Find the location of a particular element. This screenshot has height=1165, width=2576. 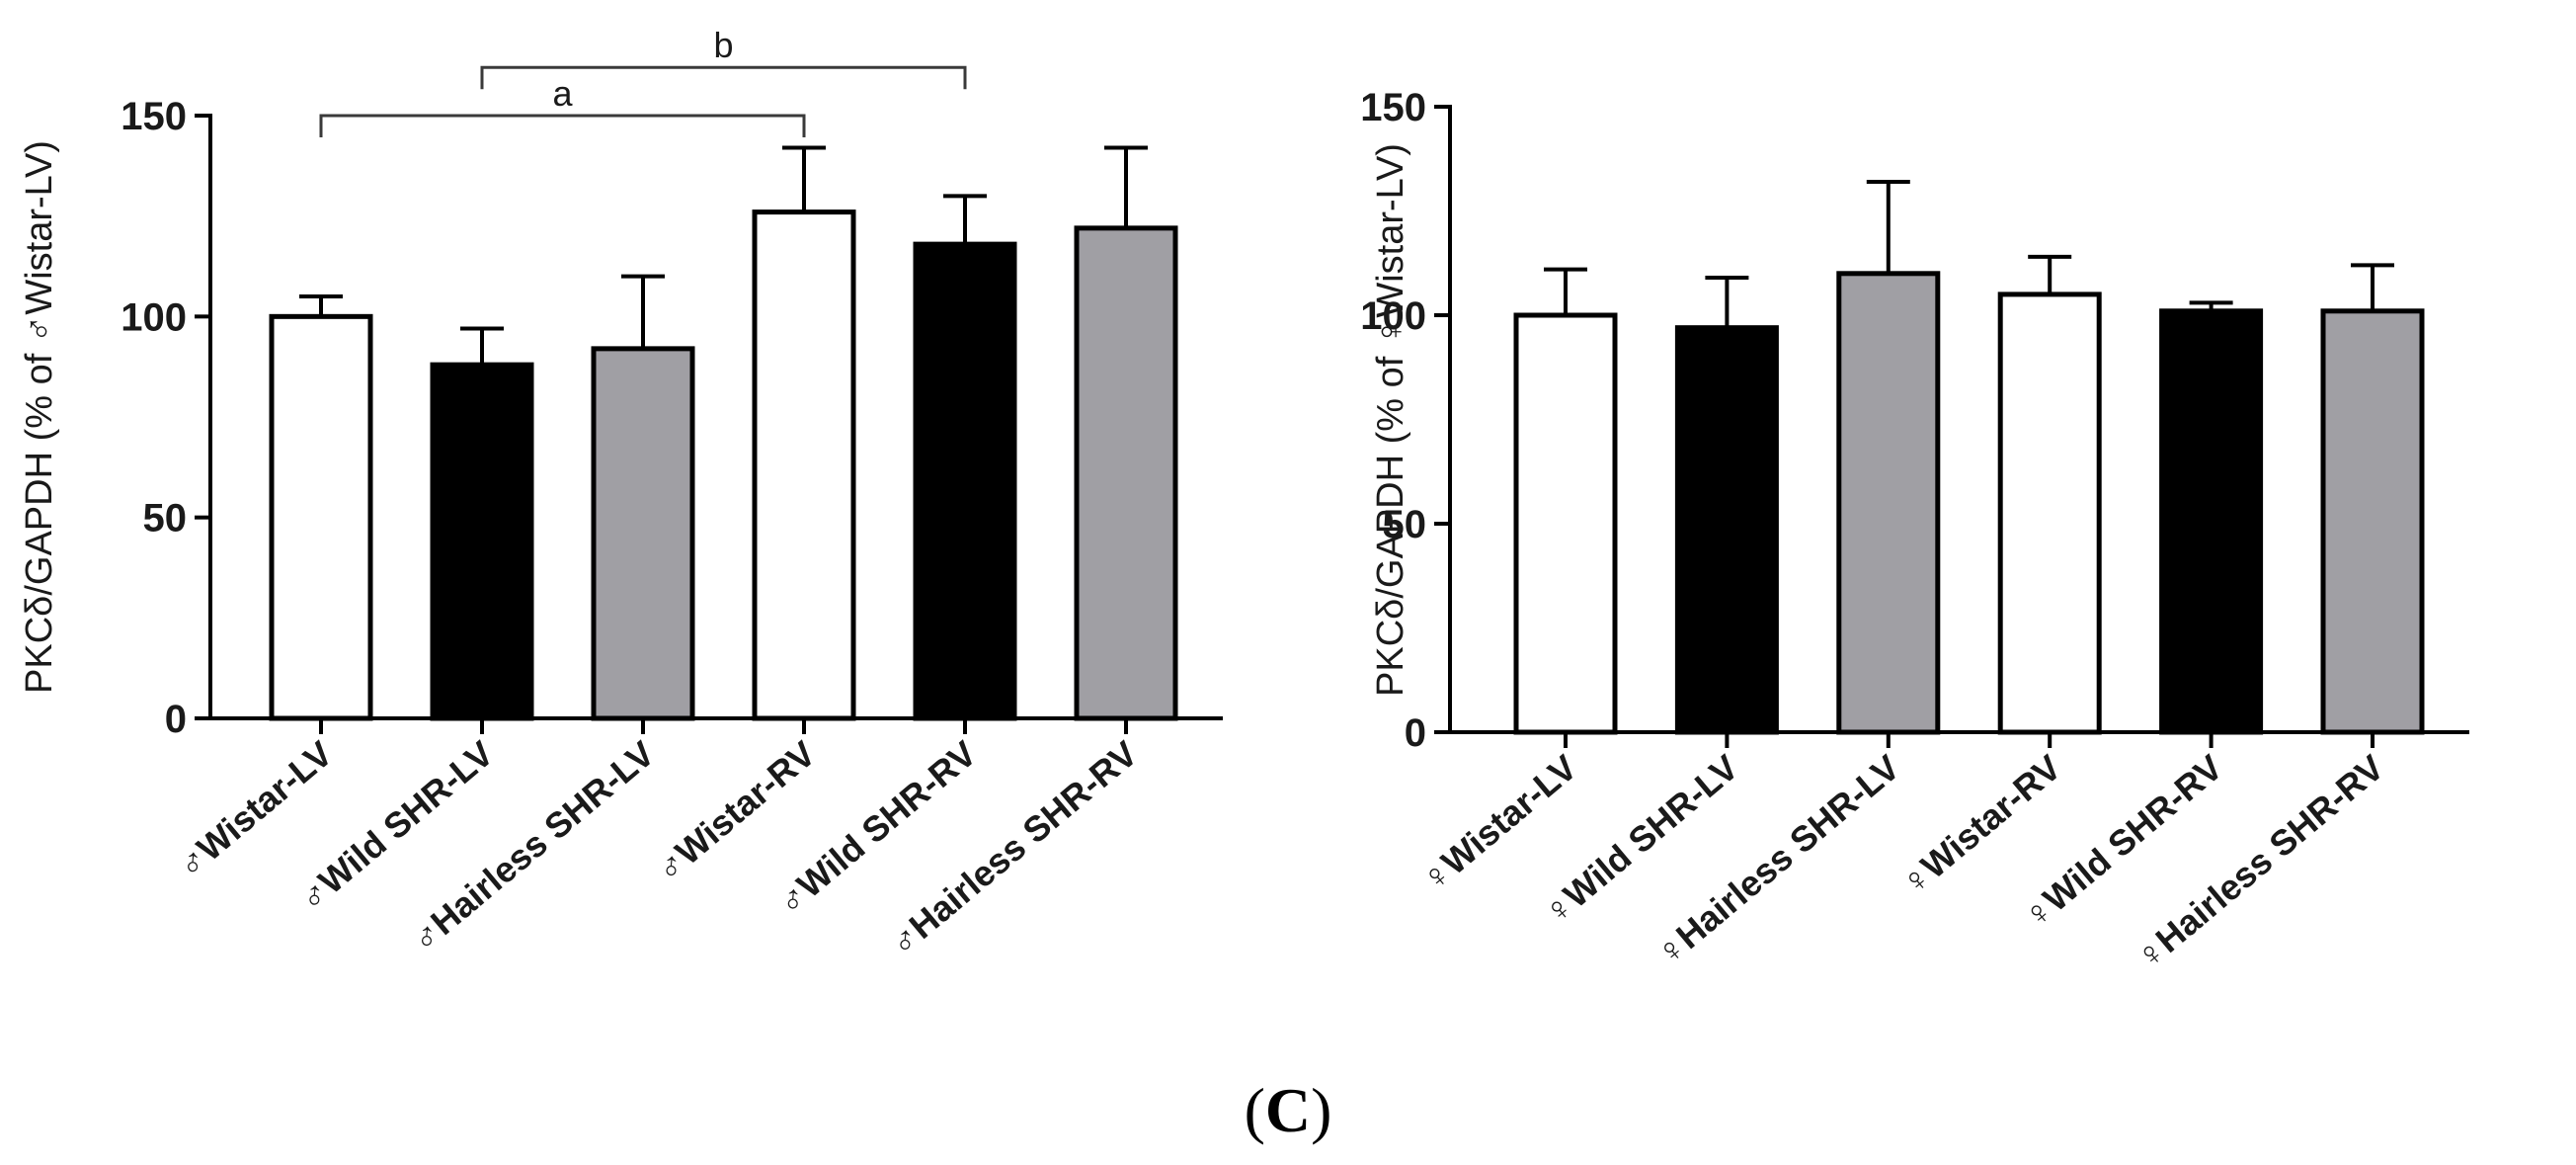

x-tick-label: ♂Wistar-RV is located at coordinates (735, 811).